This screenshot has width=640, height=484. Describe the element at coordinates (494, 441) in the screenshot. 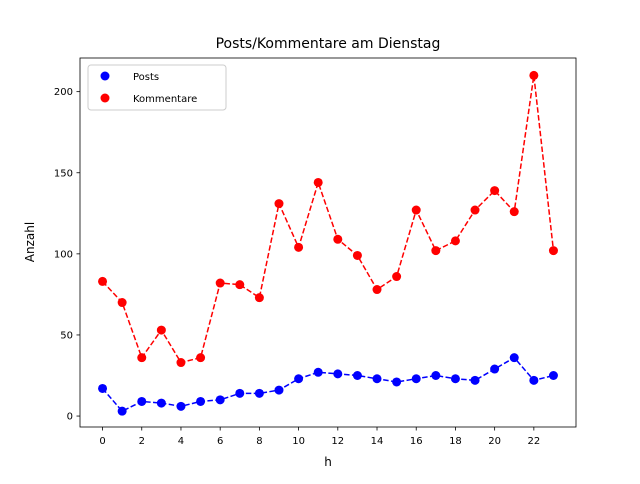

I see `x-tick-label: 20` at that location.